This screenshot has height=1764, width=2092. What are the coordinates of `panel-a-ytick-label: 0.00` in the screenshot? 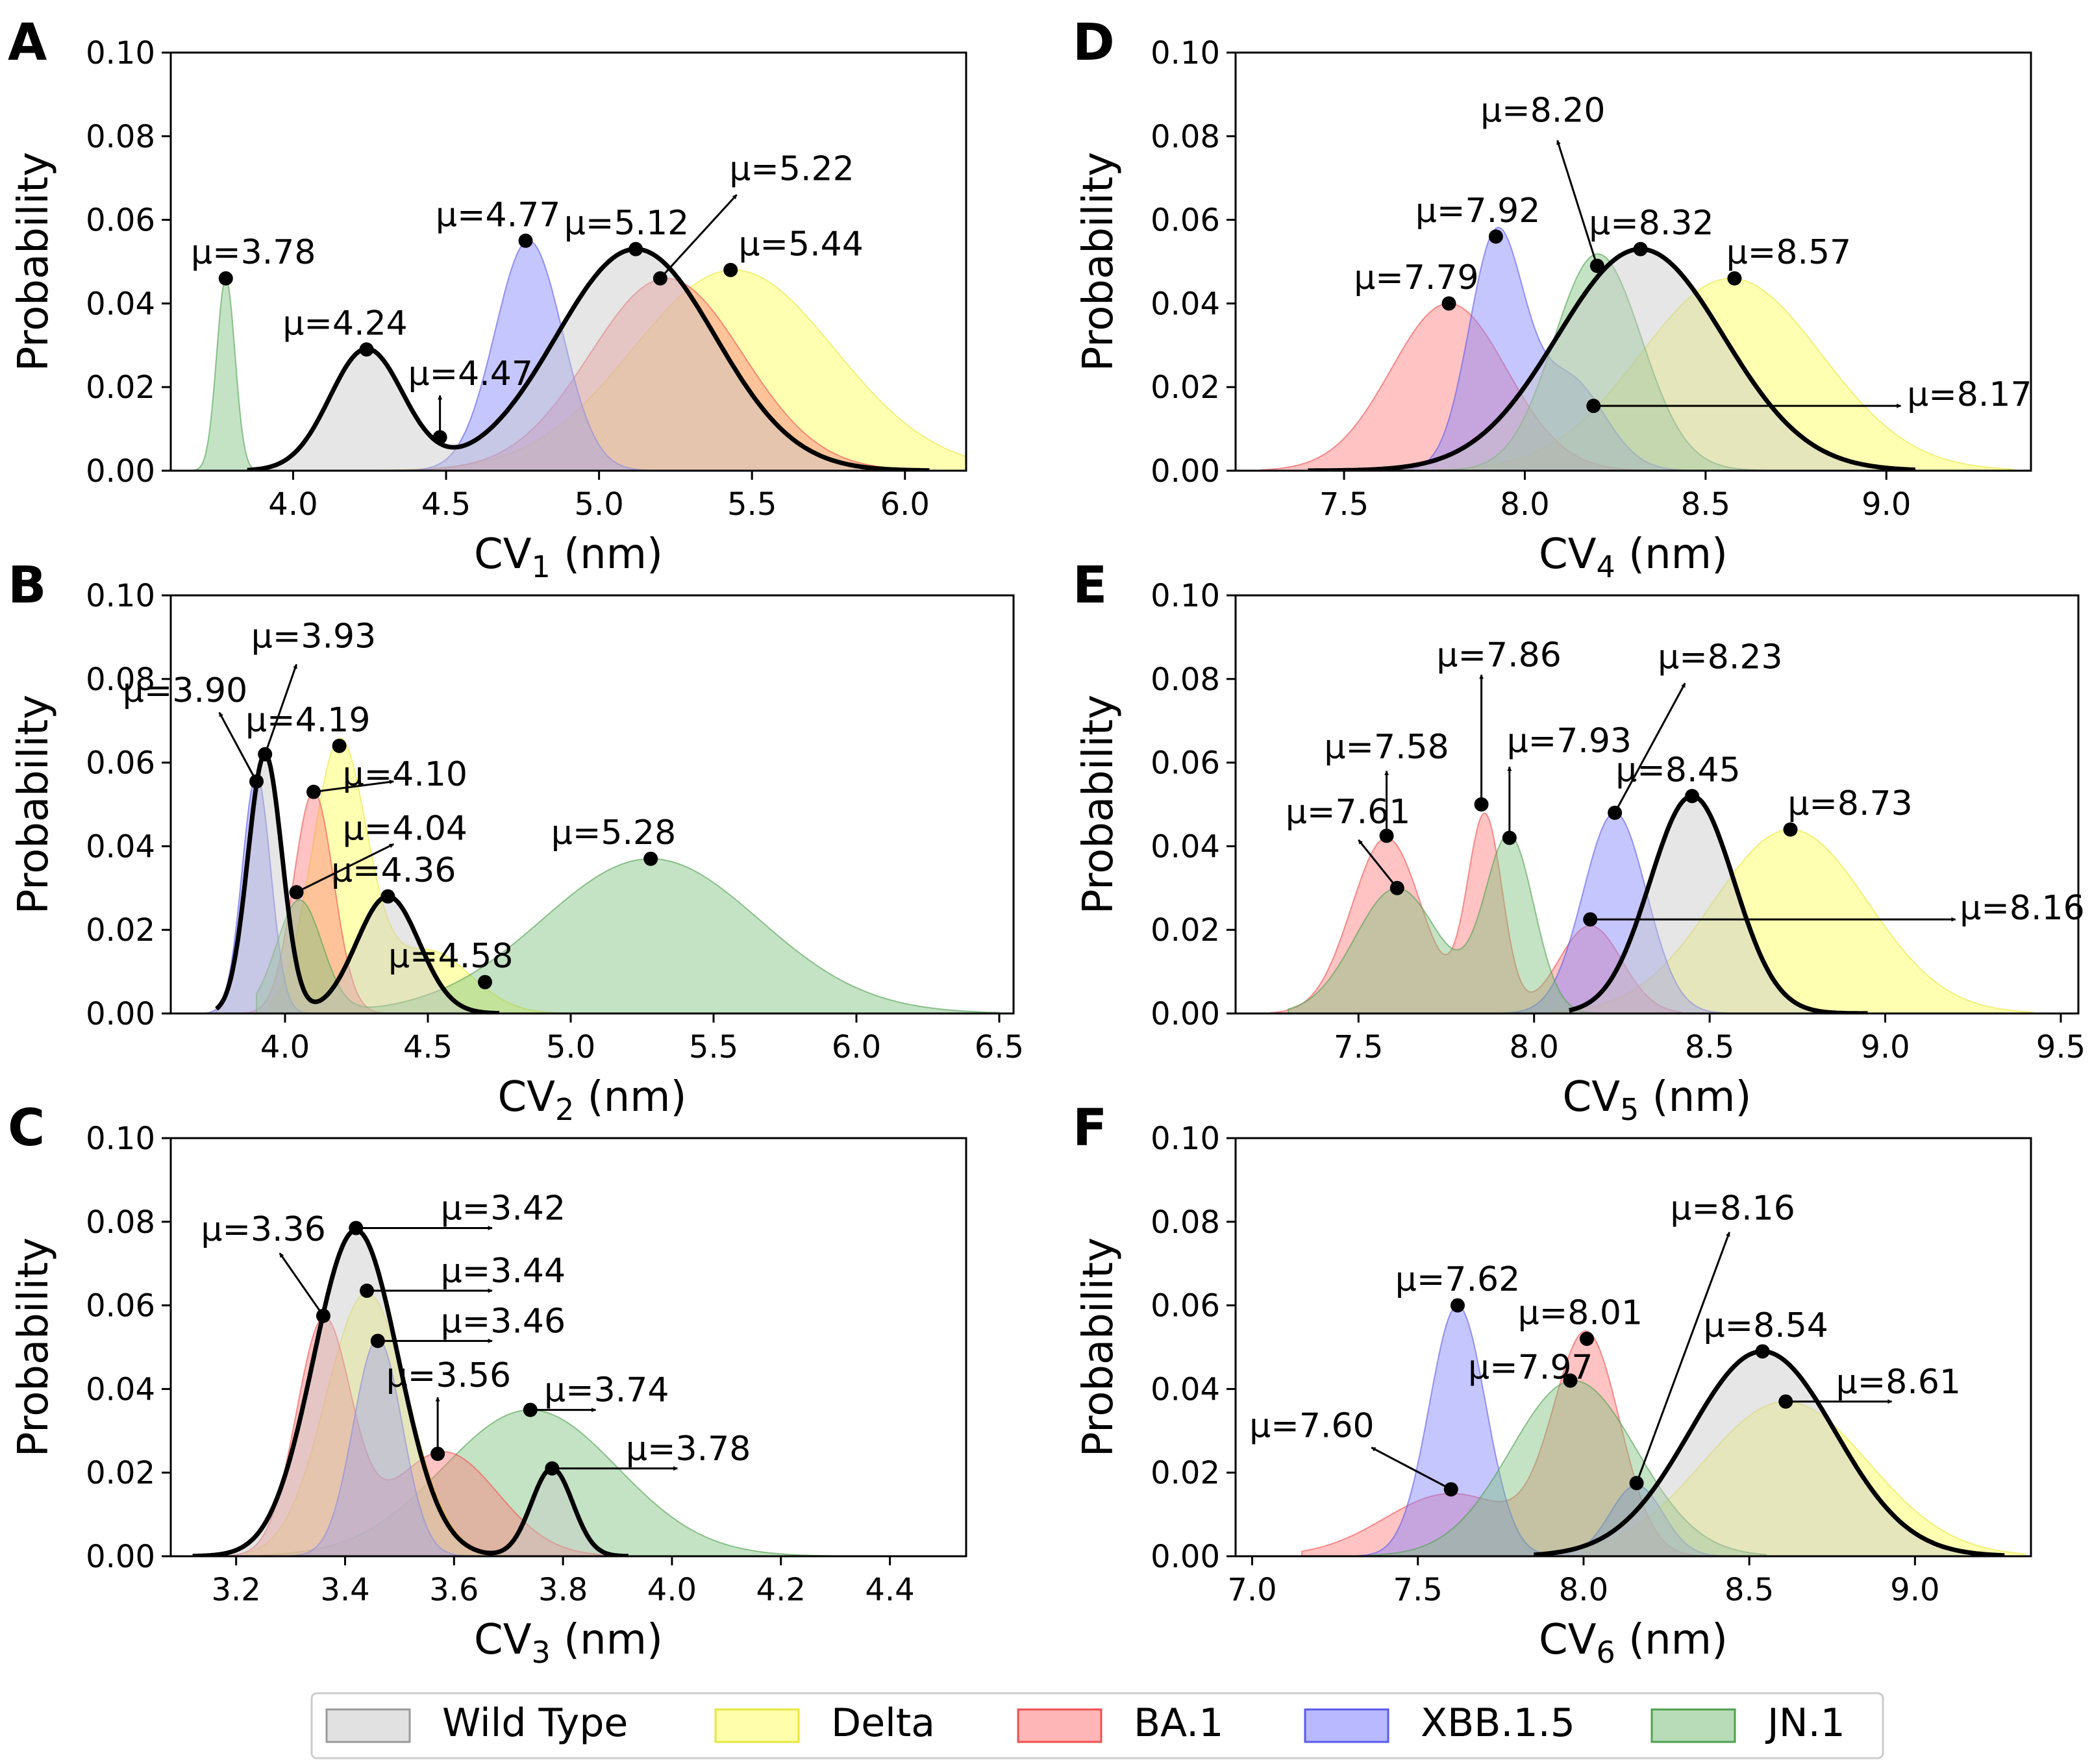 It's located at (121, 471).